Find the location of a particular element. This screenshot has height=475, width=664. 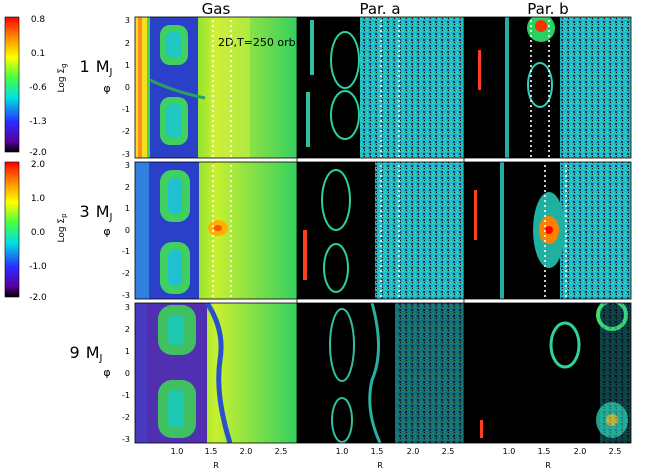

y-ticks-row1: 3 2 1 0 -1 -2 -3 is located at coordinates (126, 87).